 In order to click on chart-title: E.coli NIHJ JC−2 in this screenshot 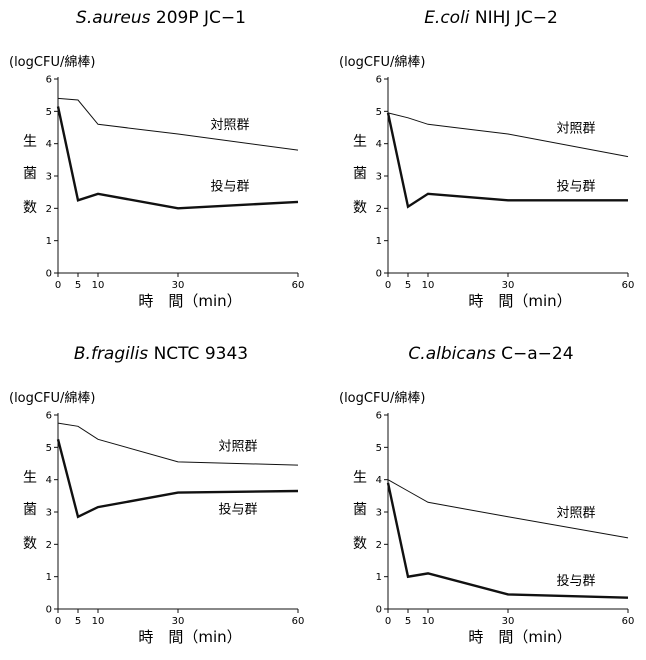, I will do `click(491, 18)`.